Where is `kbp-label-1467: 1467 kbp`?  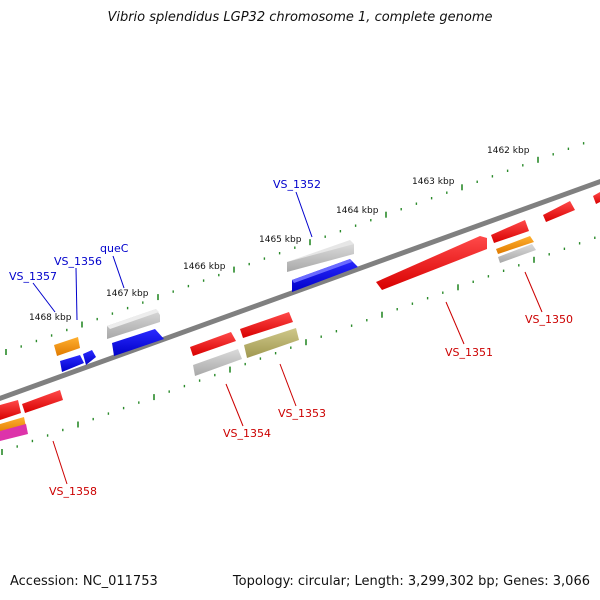
kbp-label-1467: 1467 kbp is located at coordinates (127, 294).